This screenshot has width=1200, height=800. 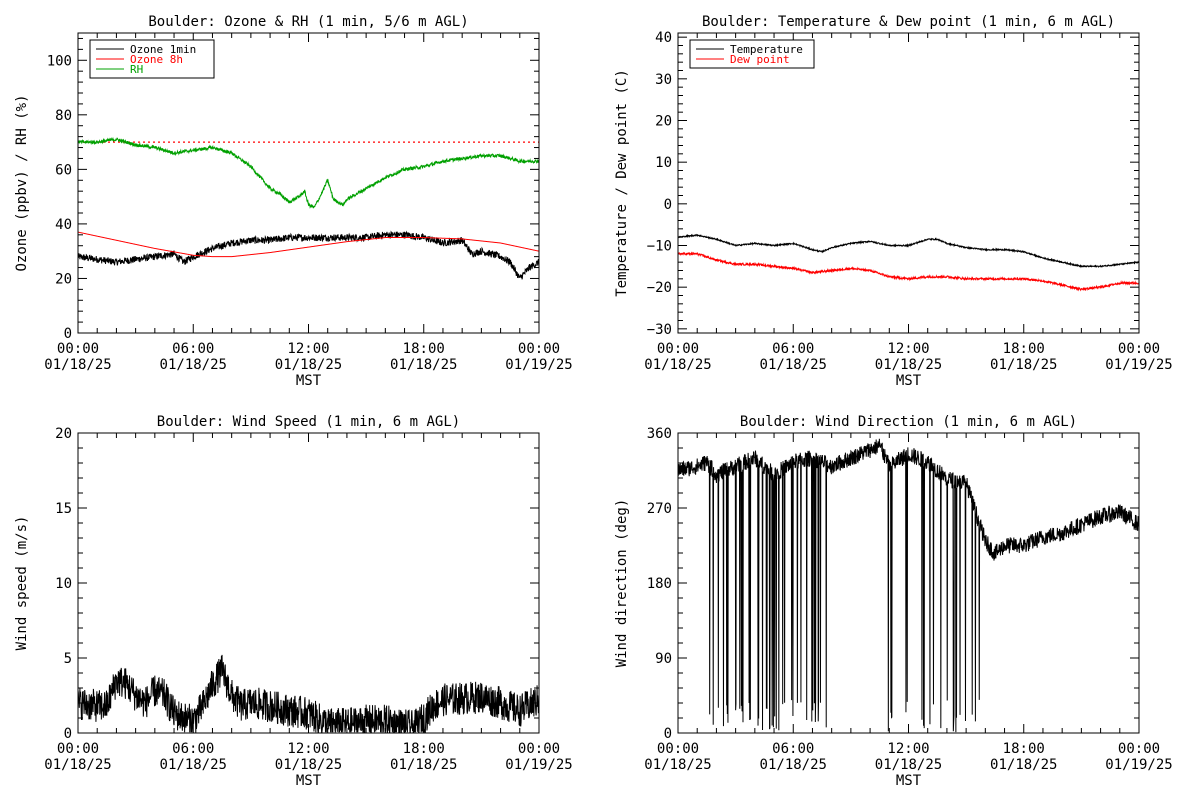 I want to click on y-tick-label: 180, so click(x=659, y=584).